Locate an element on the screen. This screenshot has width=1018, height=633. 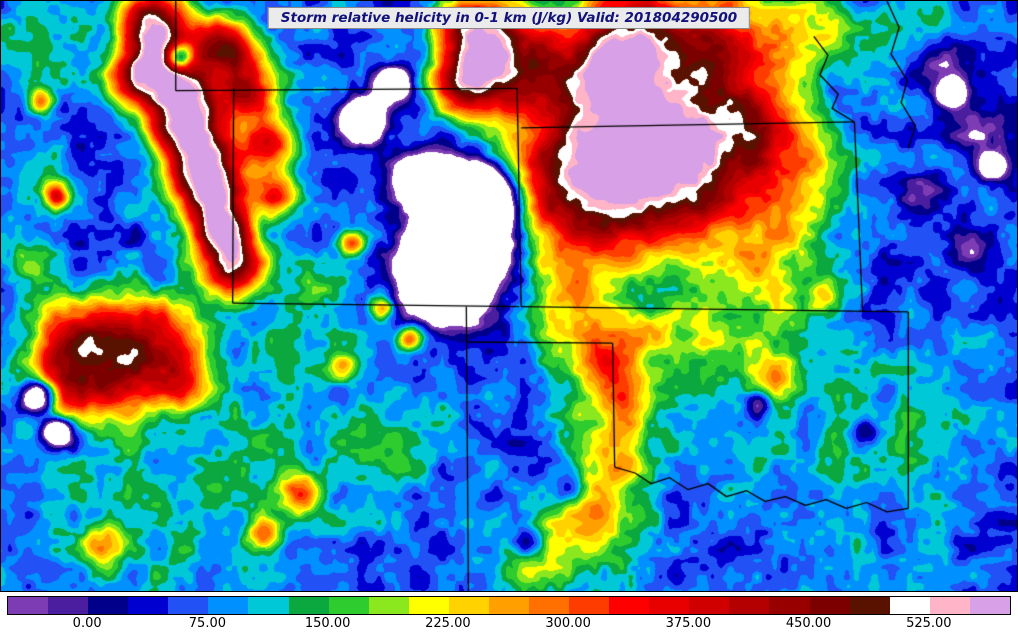
colorbar is located at coordinates (509, 605).